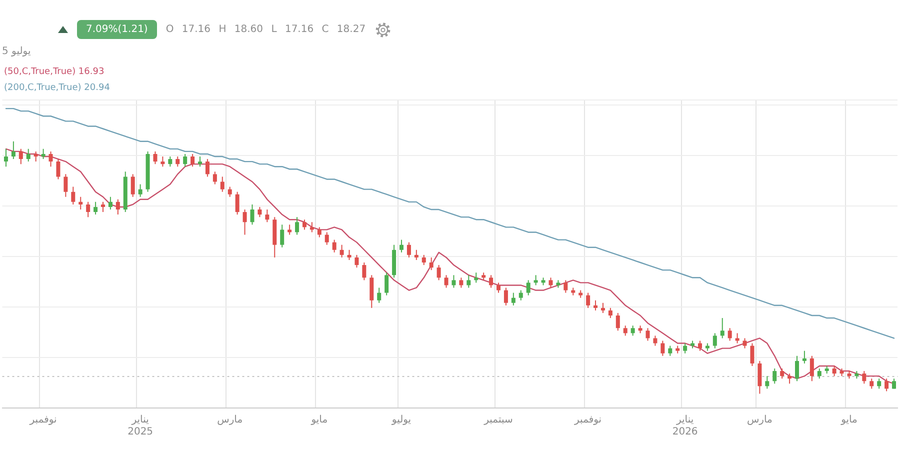 This screenshot has width=900, height=450. Describe the element at coordinates (117, 29) in the screenshot. I see `text: 7.09%(1.21)` at that location.